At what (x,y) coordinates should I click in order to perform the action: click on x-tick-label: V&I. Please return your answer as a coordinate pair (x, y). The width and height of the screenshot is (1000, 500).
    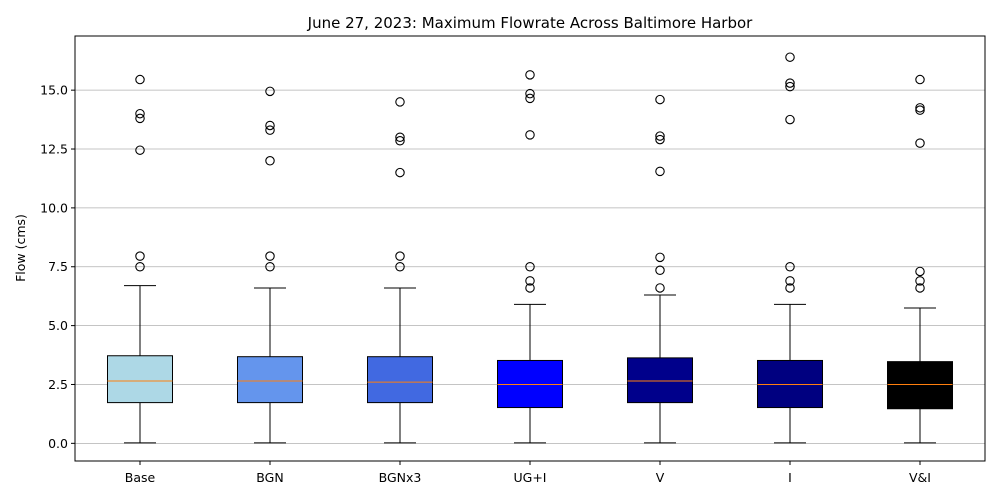
    Looking at the image, I should click on (920, 477).